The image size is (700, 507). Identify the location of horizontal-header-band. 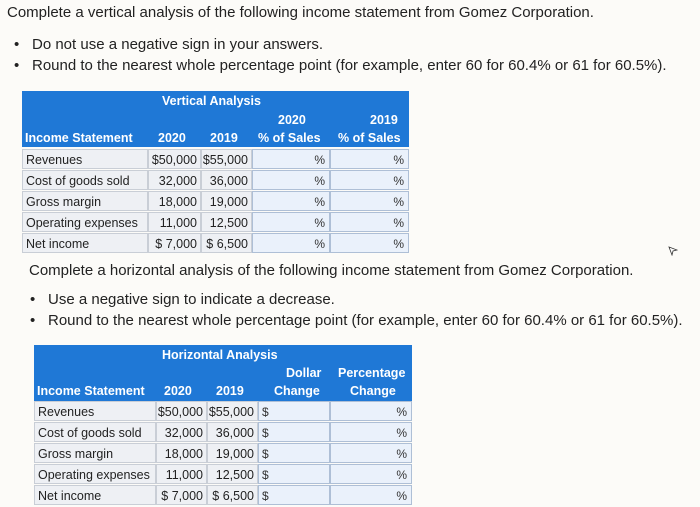
(223, 373).